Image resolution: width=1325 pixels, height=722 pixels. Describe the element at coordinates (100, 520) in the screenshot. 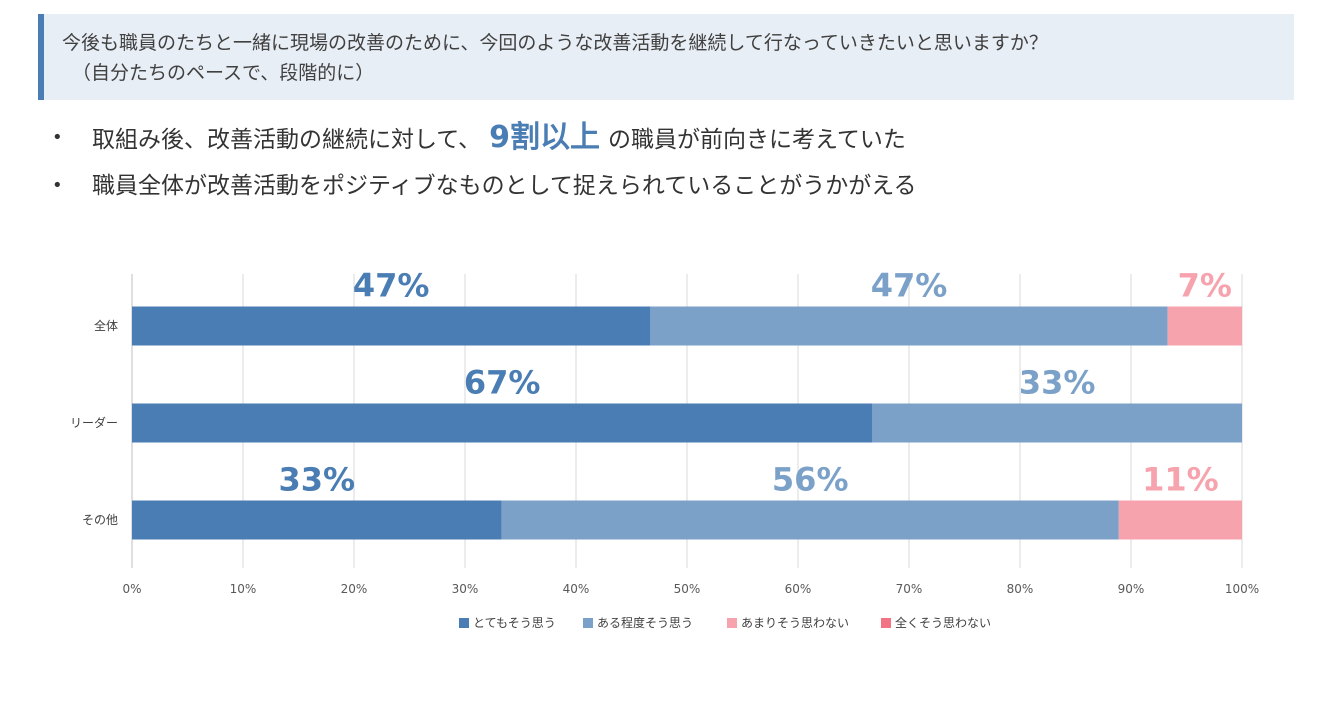

I see `y-category-label: その他` at that location.